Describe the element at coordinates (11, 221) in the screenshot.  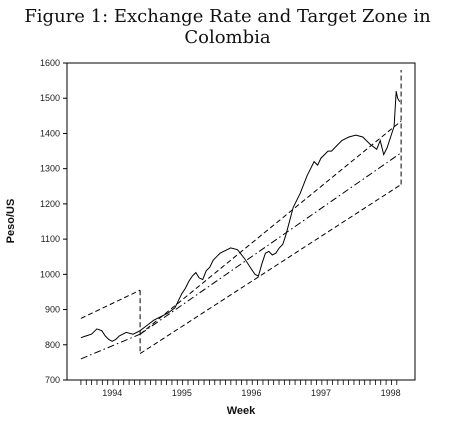
I see `y-axis-title: Peso/US` at that location.